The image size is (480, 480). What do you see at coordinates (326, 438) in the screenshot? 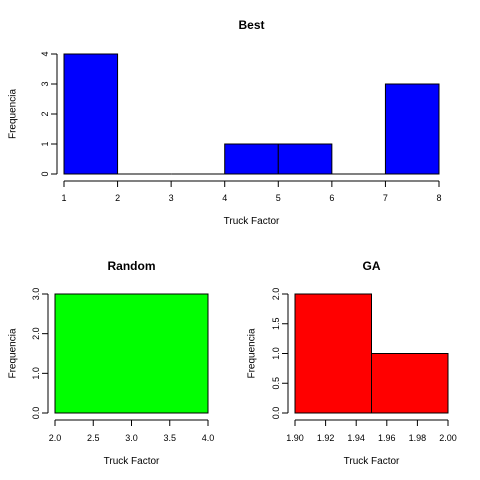
I see `x-tick-label: 1.92` at bounding box center [326, 438].